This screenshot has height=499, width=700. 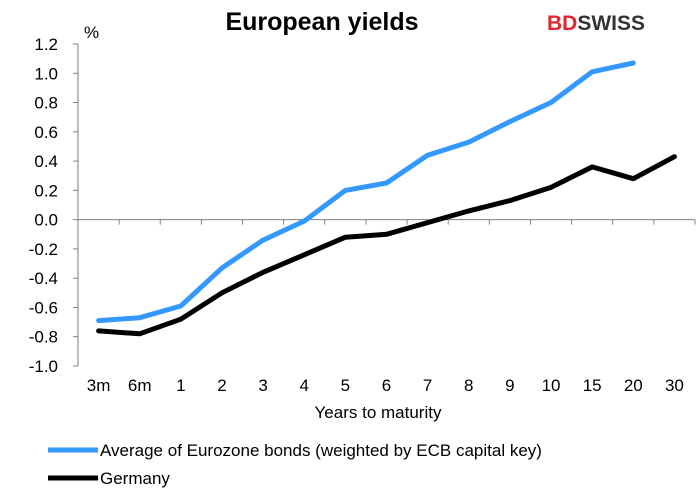 What do you see at coordinates (46, 220) in the screenshot?
I see `y-tick-label: 0.0` at bounding box center [46, 220].